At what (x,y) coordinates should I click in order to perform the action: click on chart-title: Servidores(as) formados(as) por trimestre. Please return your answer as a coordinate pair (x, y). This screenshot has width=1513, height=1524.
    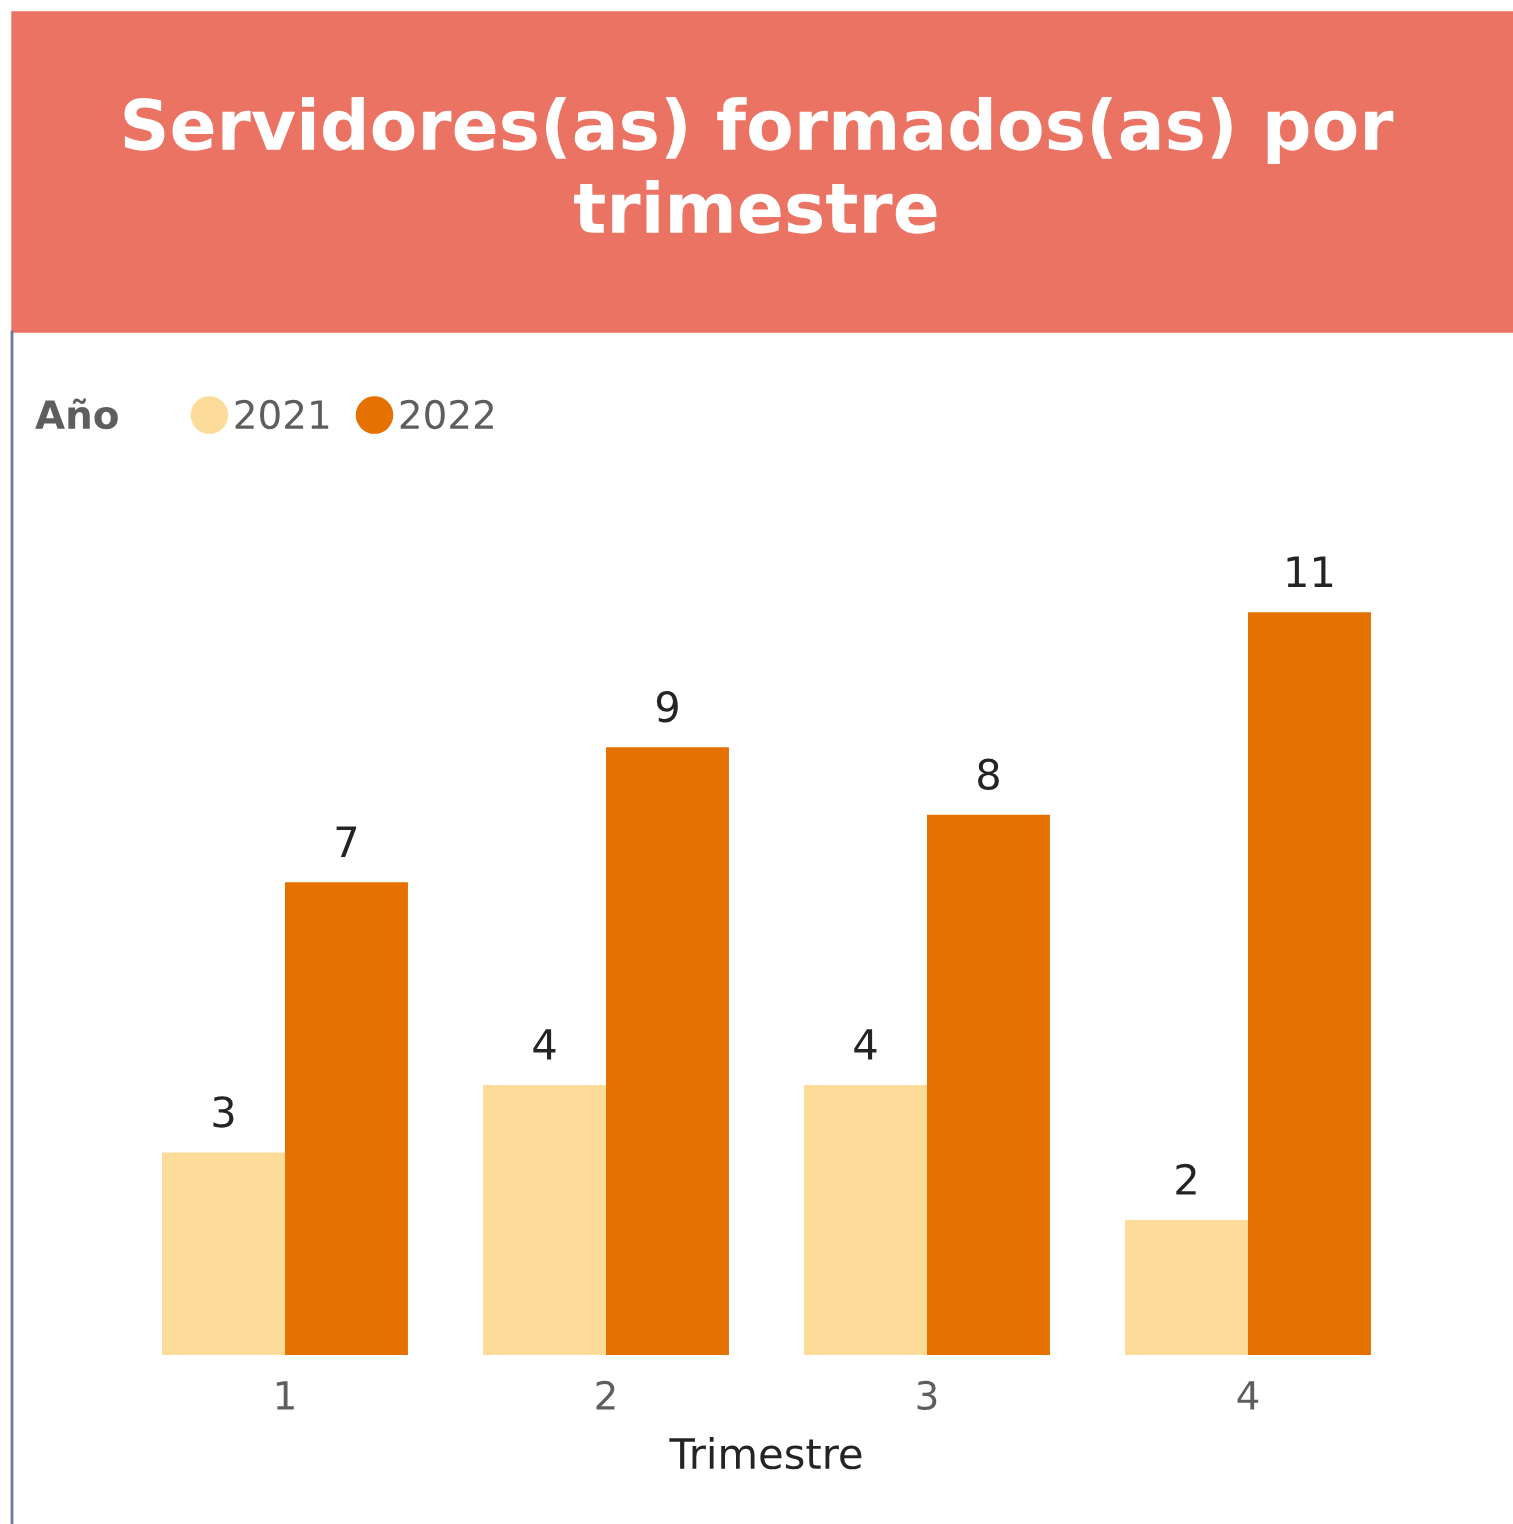
    Looking at the image, I should click on (759, 165).